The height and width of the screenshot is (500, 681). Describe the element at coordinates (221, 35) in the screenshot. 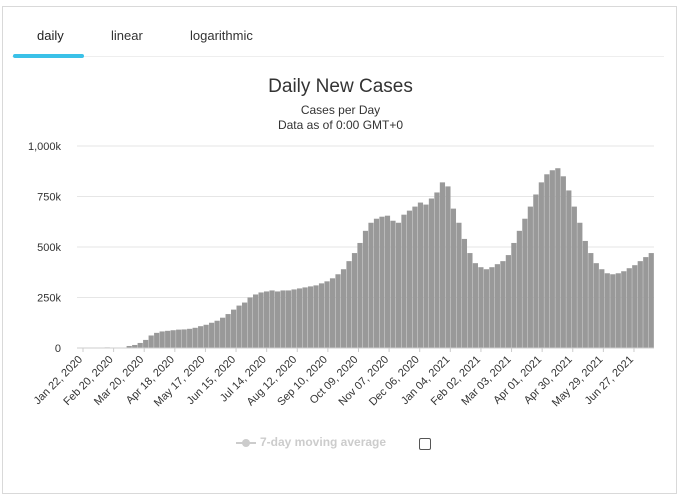

I see `tab-logarithmic: logarithmic` at that location.